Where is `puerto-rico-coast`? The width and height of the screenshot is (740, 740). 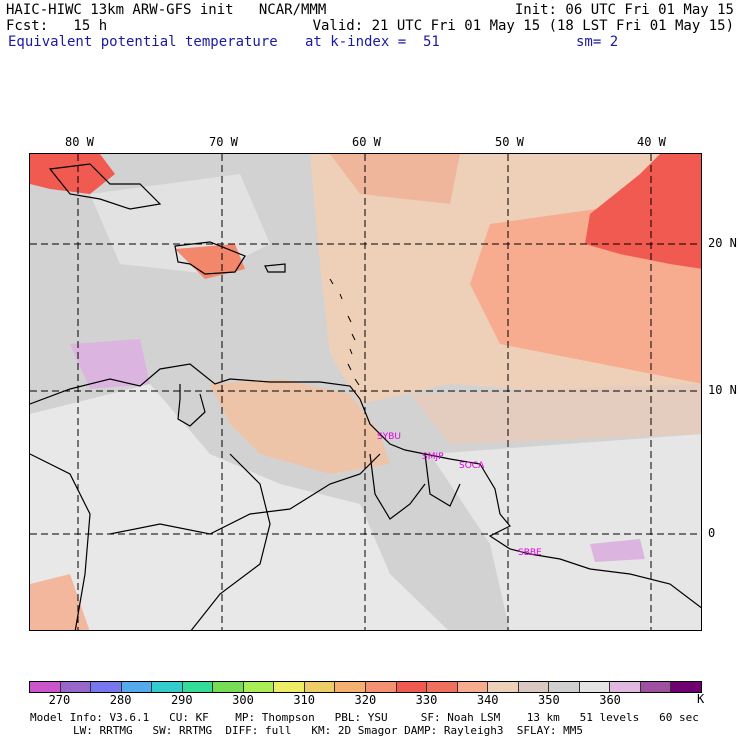 puerto-rico-coast is located at coordinates (275, 268).